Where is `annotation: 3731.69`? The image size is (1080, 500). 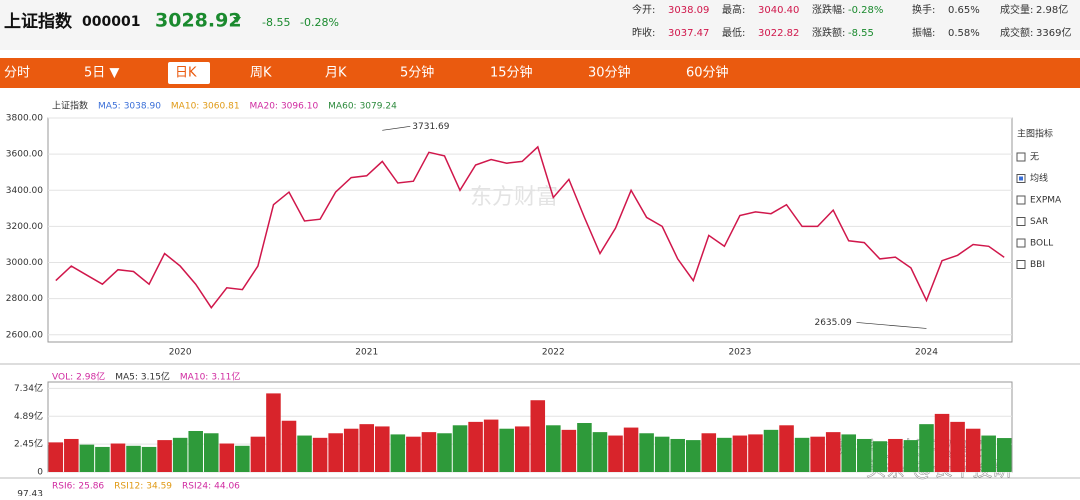 annotation: 3731.69 is located at coordinates (430, 127).